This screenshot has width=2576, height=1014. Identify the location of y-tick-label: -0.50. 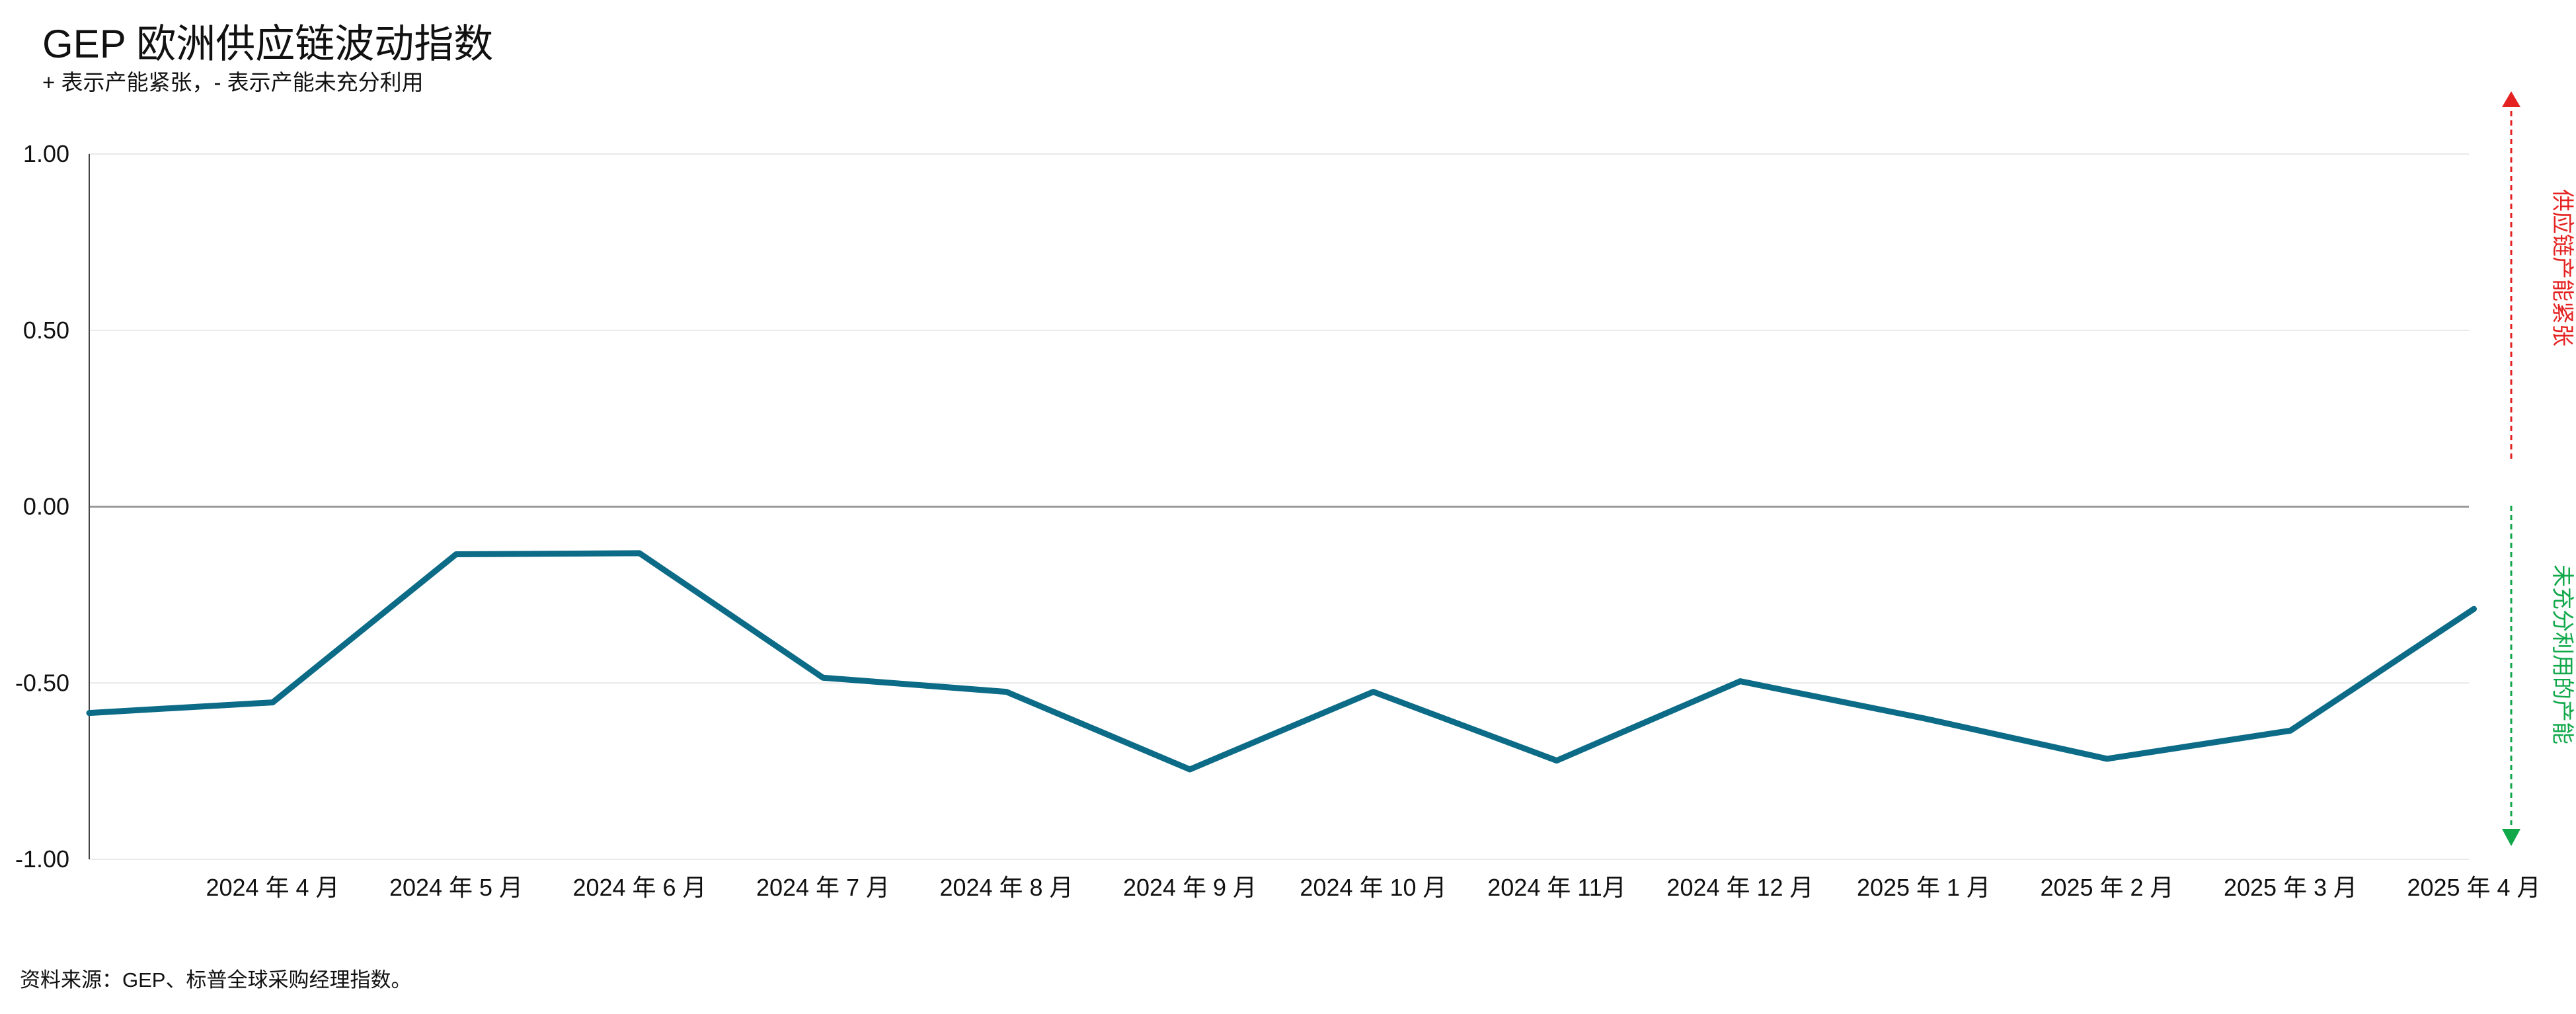
(42, 682).